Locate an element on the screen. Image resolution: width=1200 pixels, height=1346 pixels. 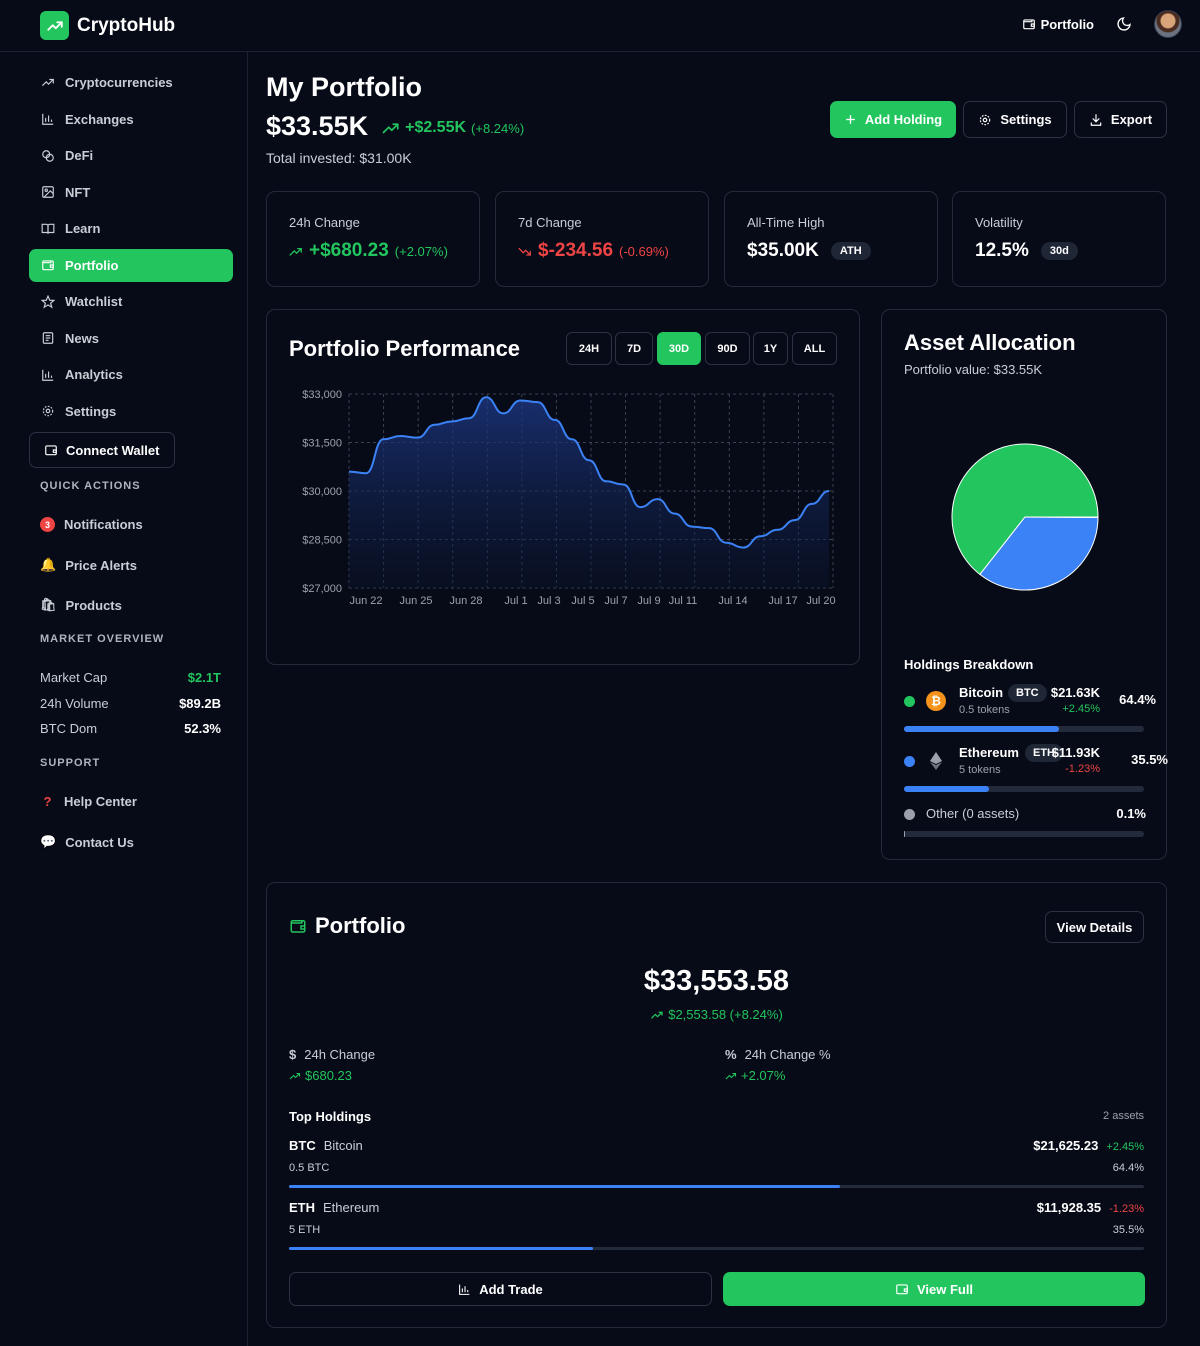
question-icon: ? is located at coordinates (47, 801).